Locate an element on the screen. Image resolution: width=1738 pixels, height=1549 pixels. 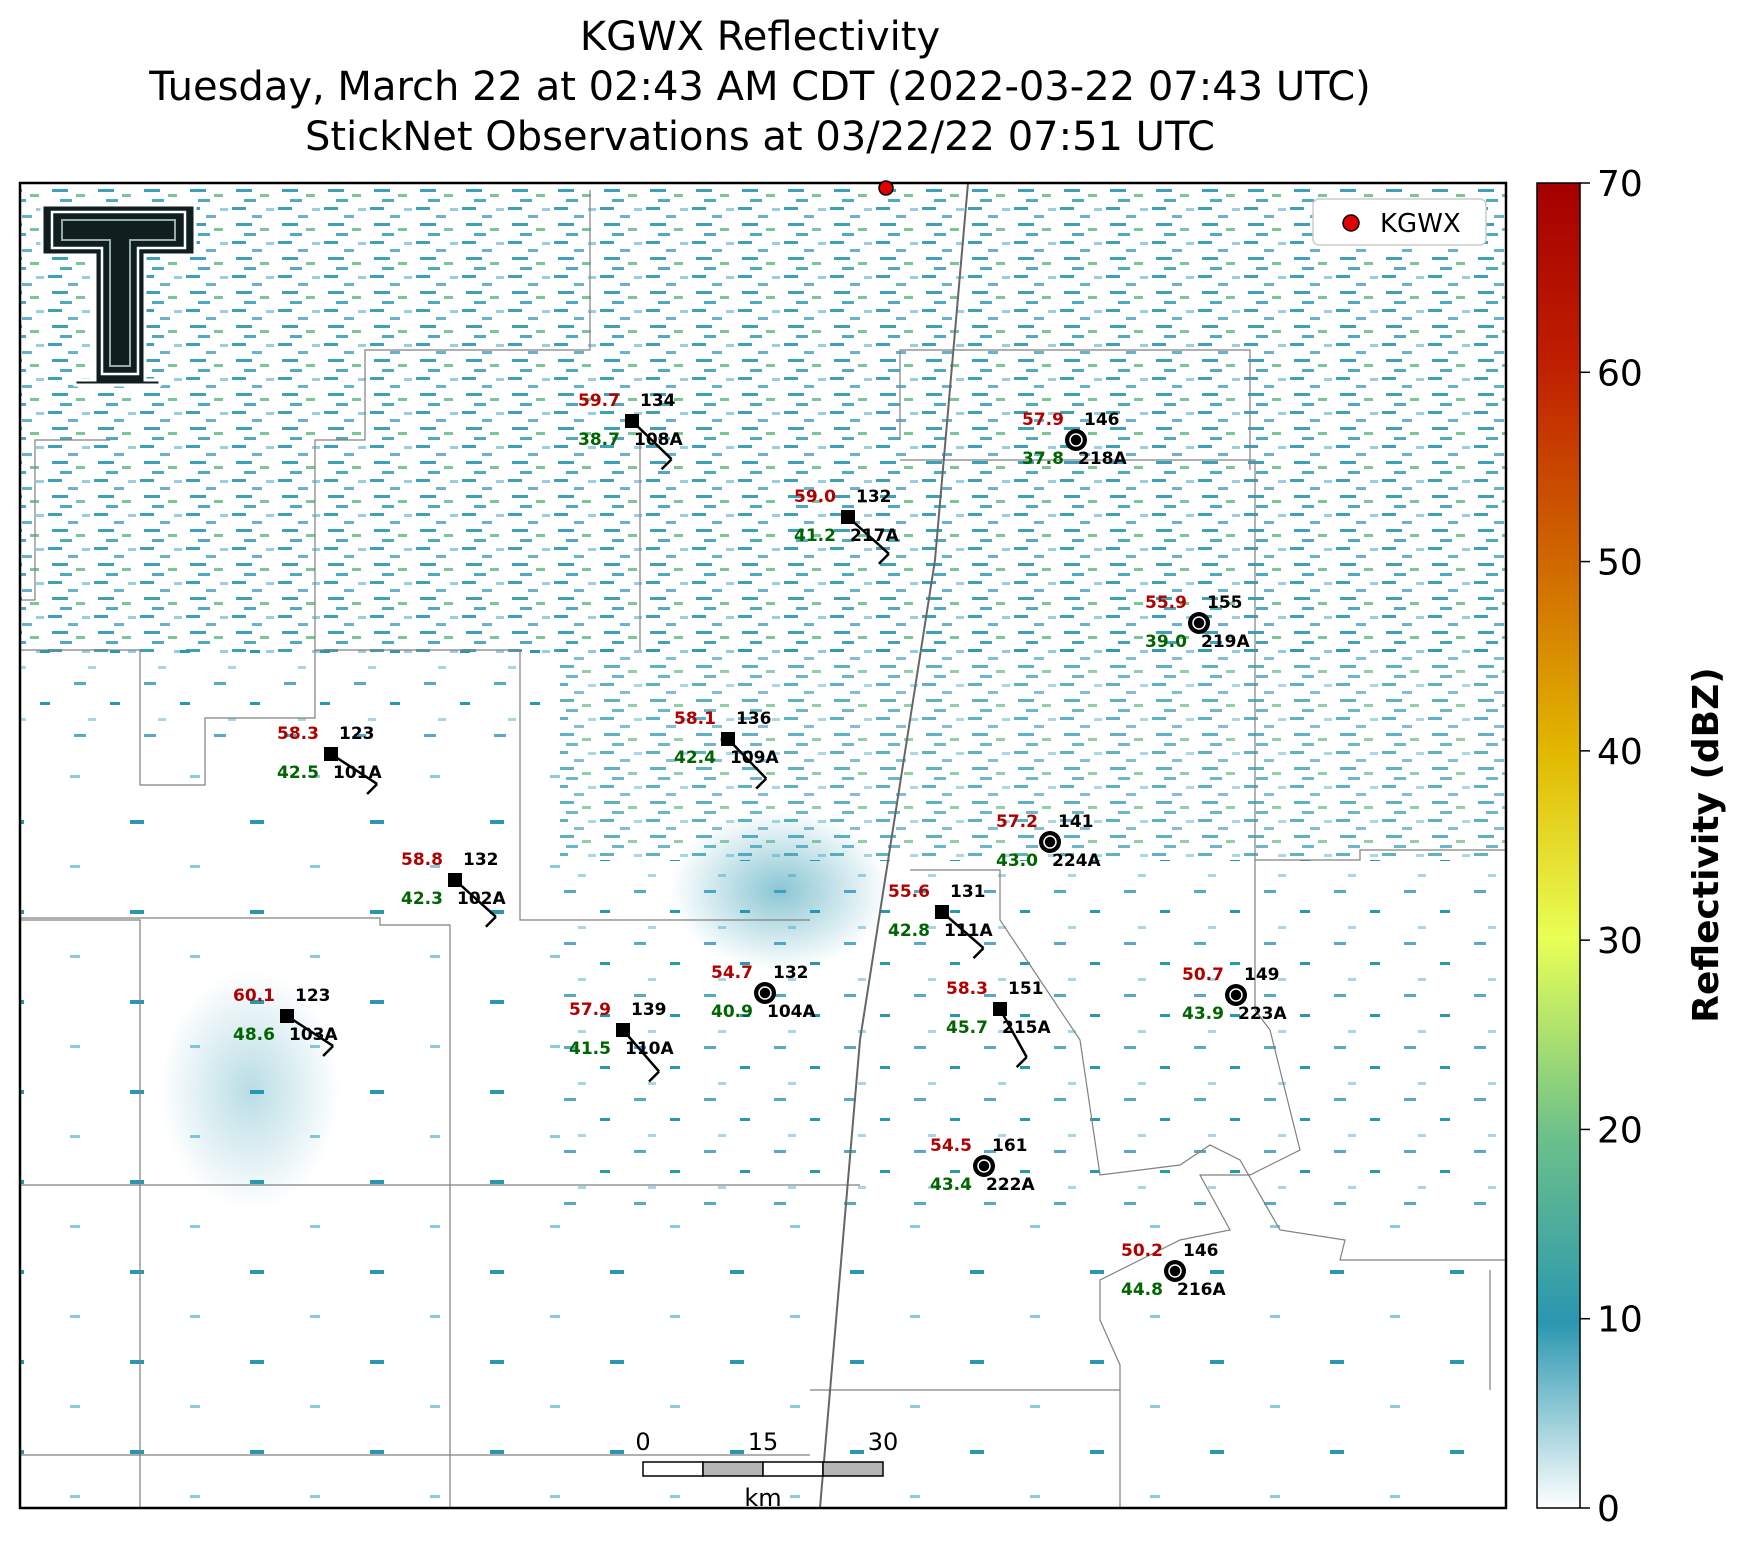
station-224a: 57.2 141 43.0 224A is located at coordinates (1048, 841).